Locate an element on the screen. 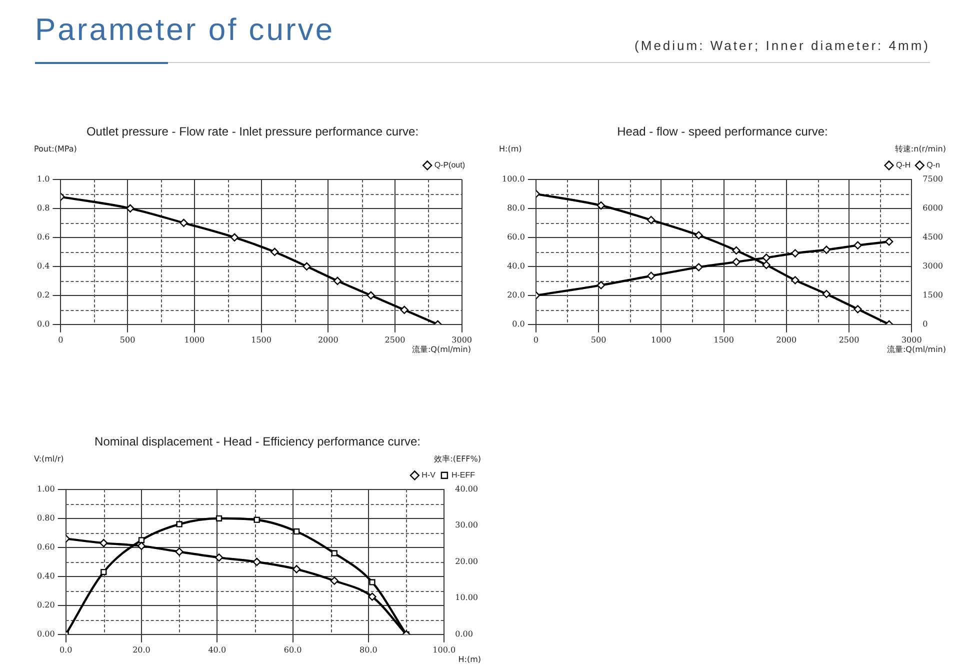 This screenshot has height=672, width=960. y2-tick-label: 1500 is located at coordinates (932, 295).